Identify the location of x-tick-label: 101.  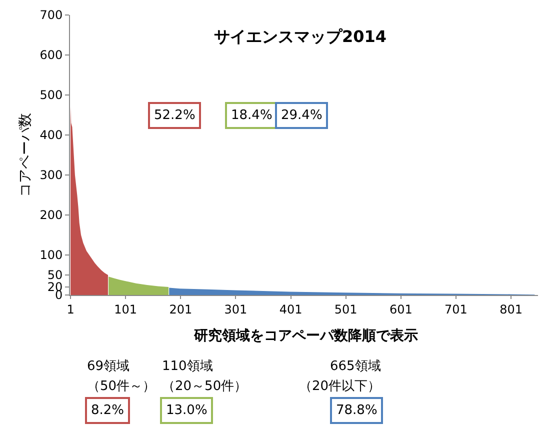
(126, 309).